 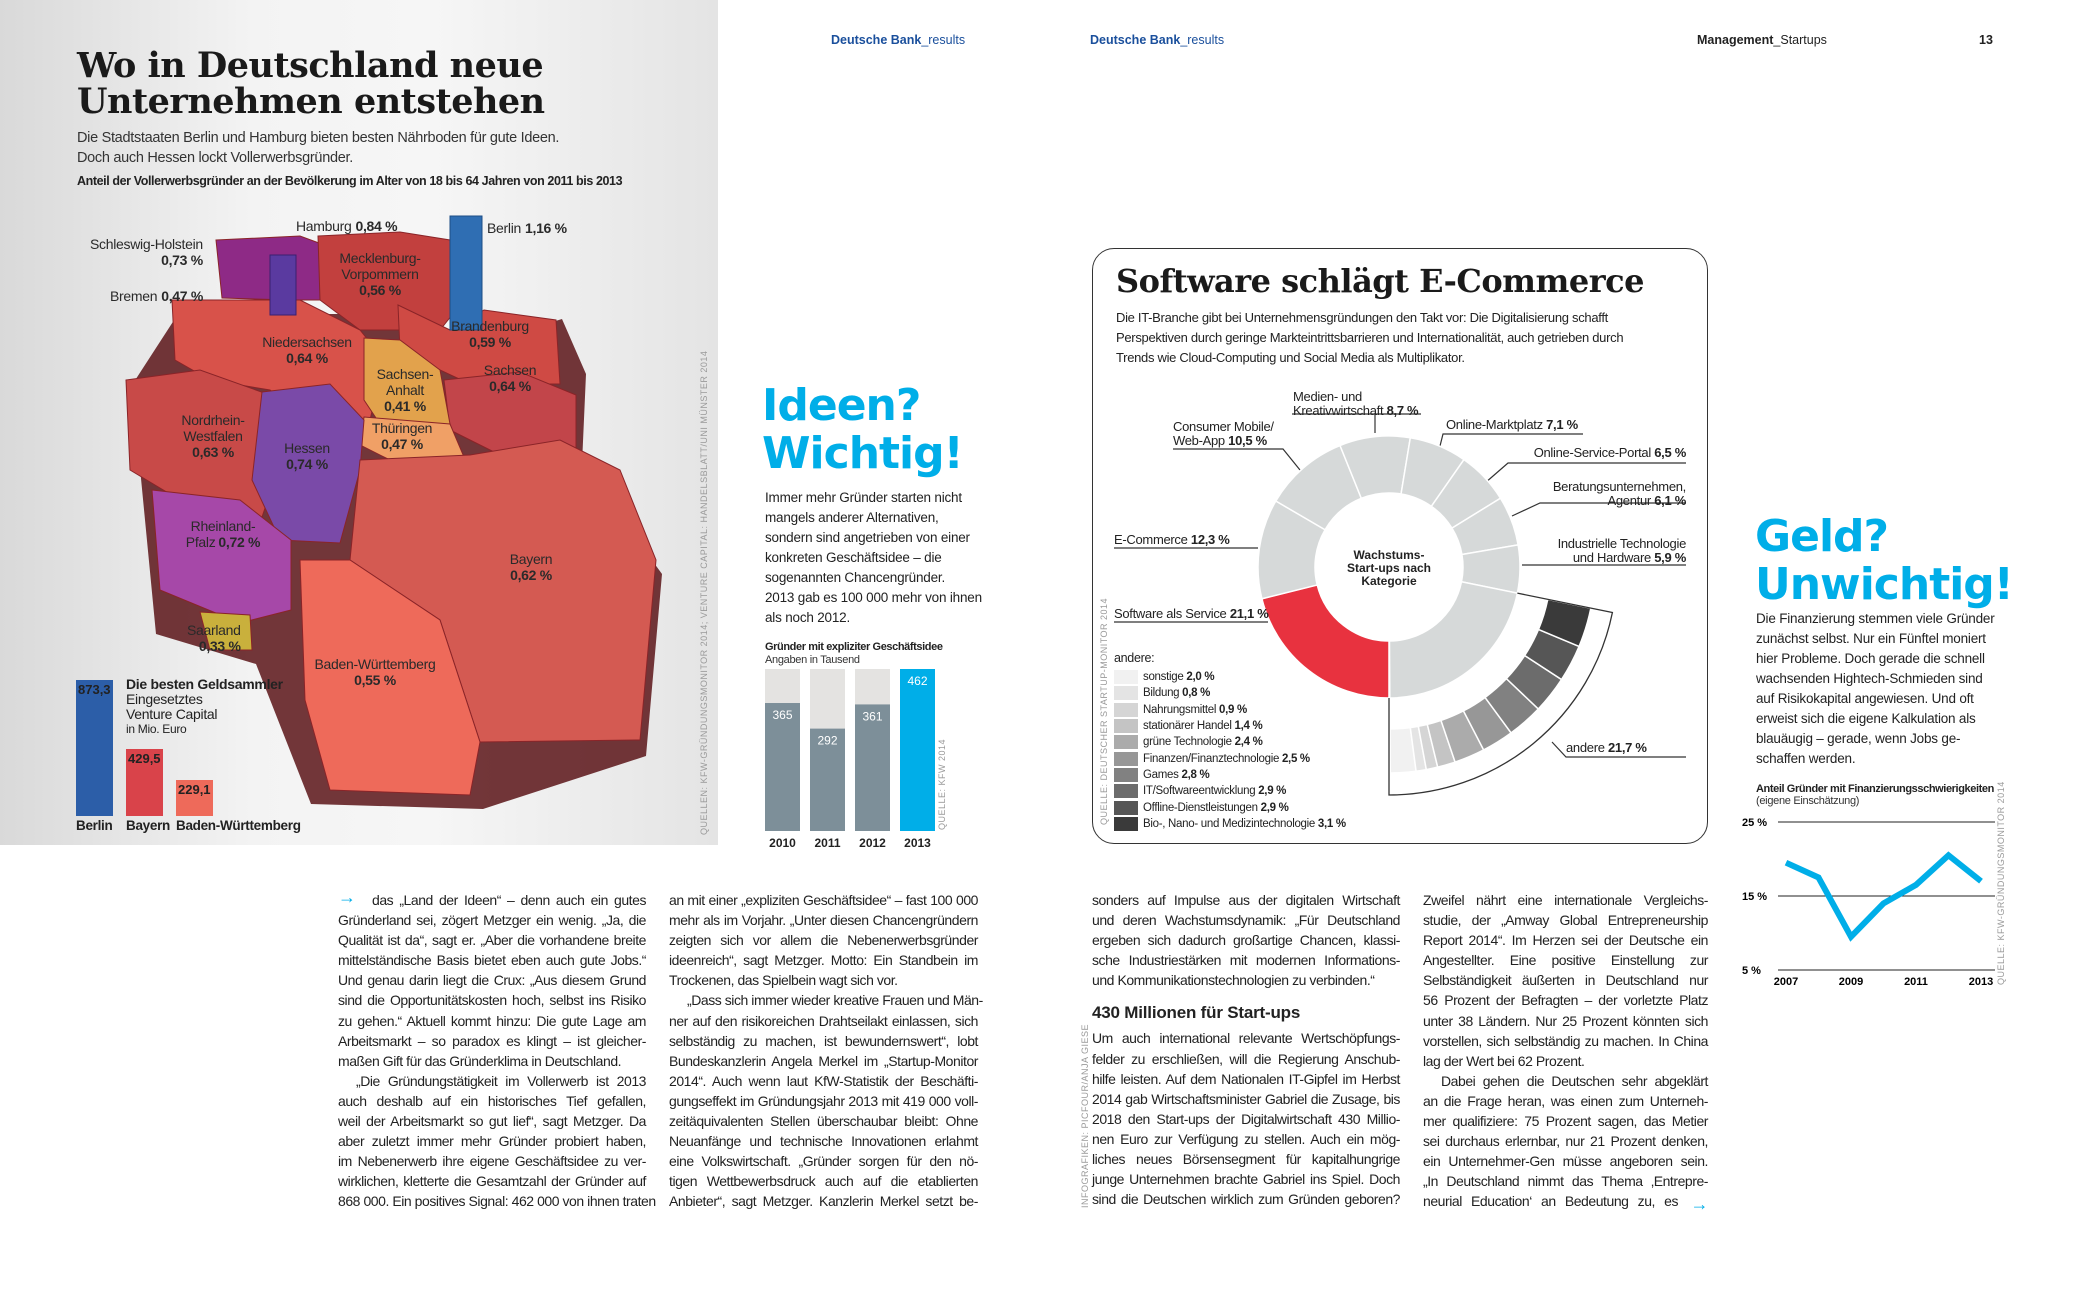 What do you see at coordinates (144, 759) in the screenshot?
I see `vc-bar-value: 429,5` at bounding box center [144, 759].